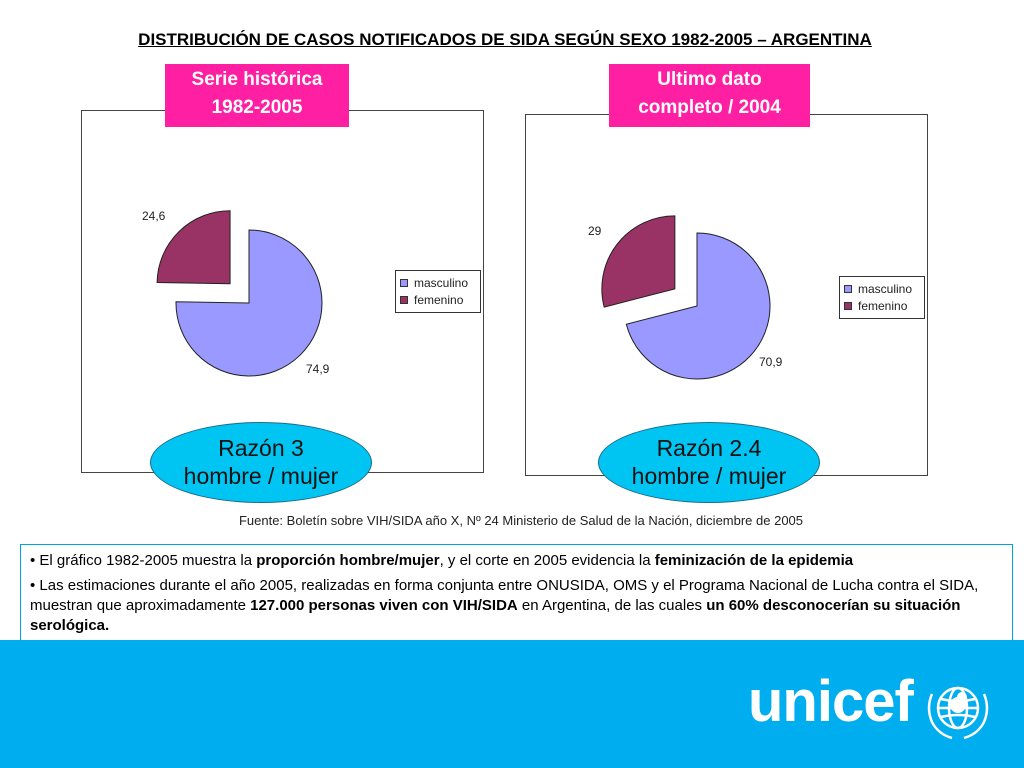  Describe the element at coordinates (709, 95) in the screenshot. I see `chart-header-2004: Ultimo dato completo / 2004` at that location.